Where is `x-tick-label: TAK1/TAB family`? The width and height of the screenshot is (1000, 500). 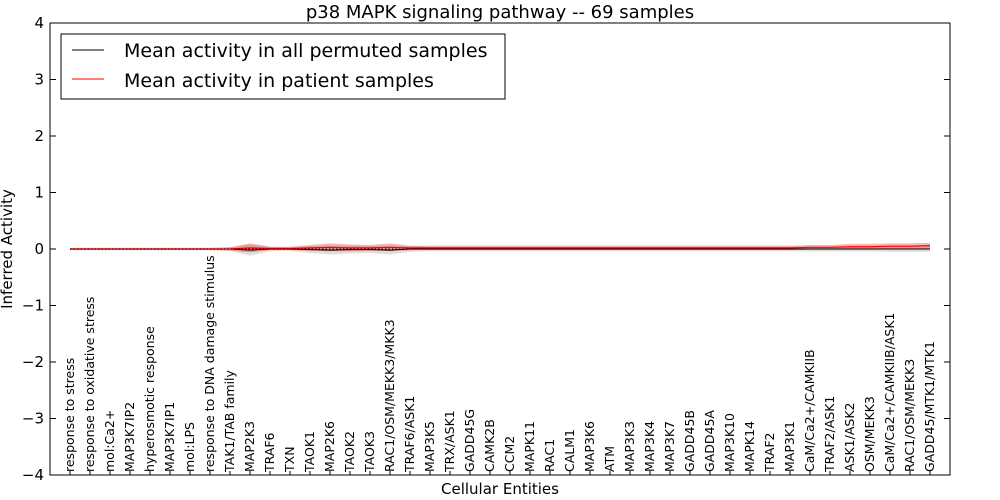 x-tick-label: TAK1/TAB family is located at coordinates (229, 421).